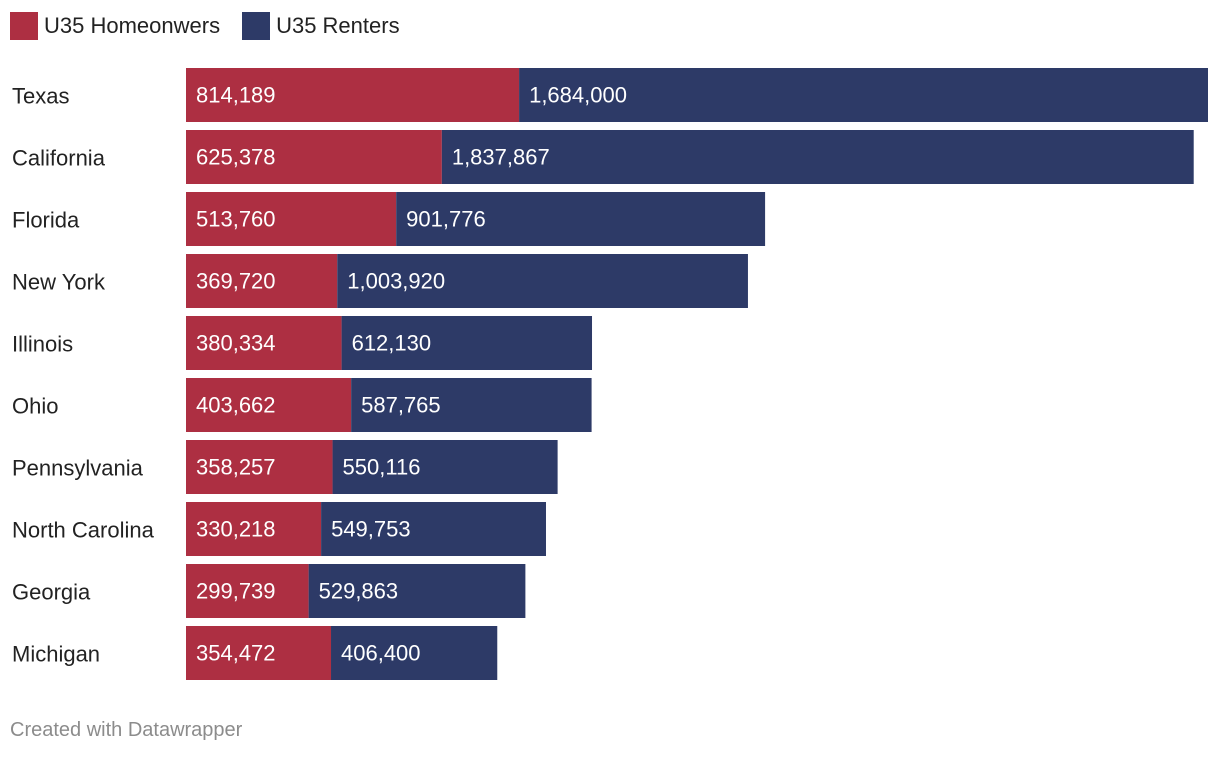  I want to click on value-label-renters-pennsylvania: 550,116, so click(382, 467).